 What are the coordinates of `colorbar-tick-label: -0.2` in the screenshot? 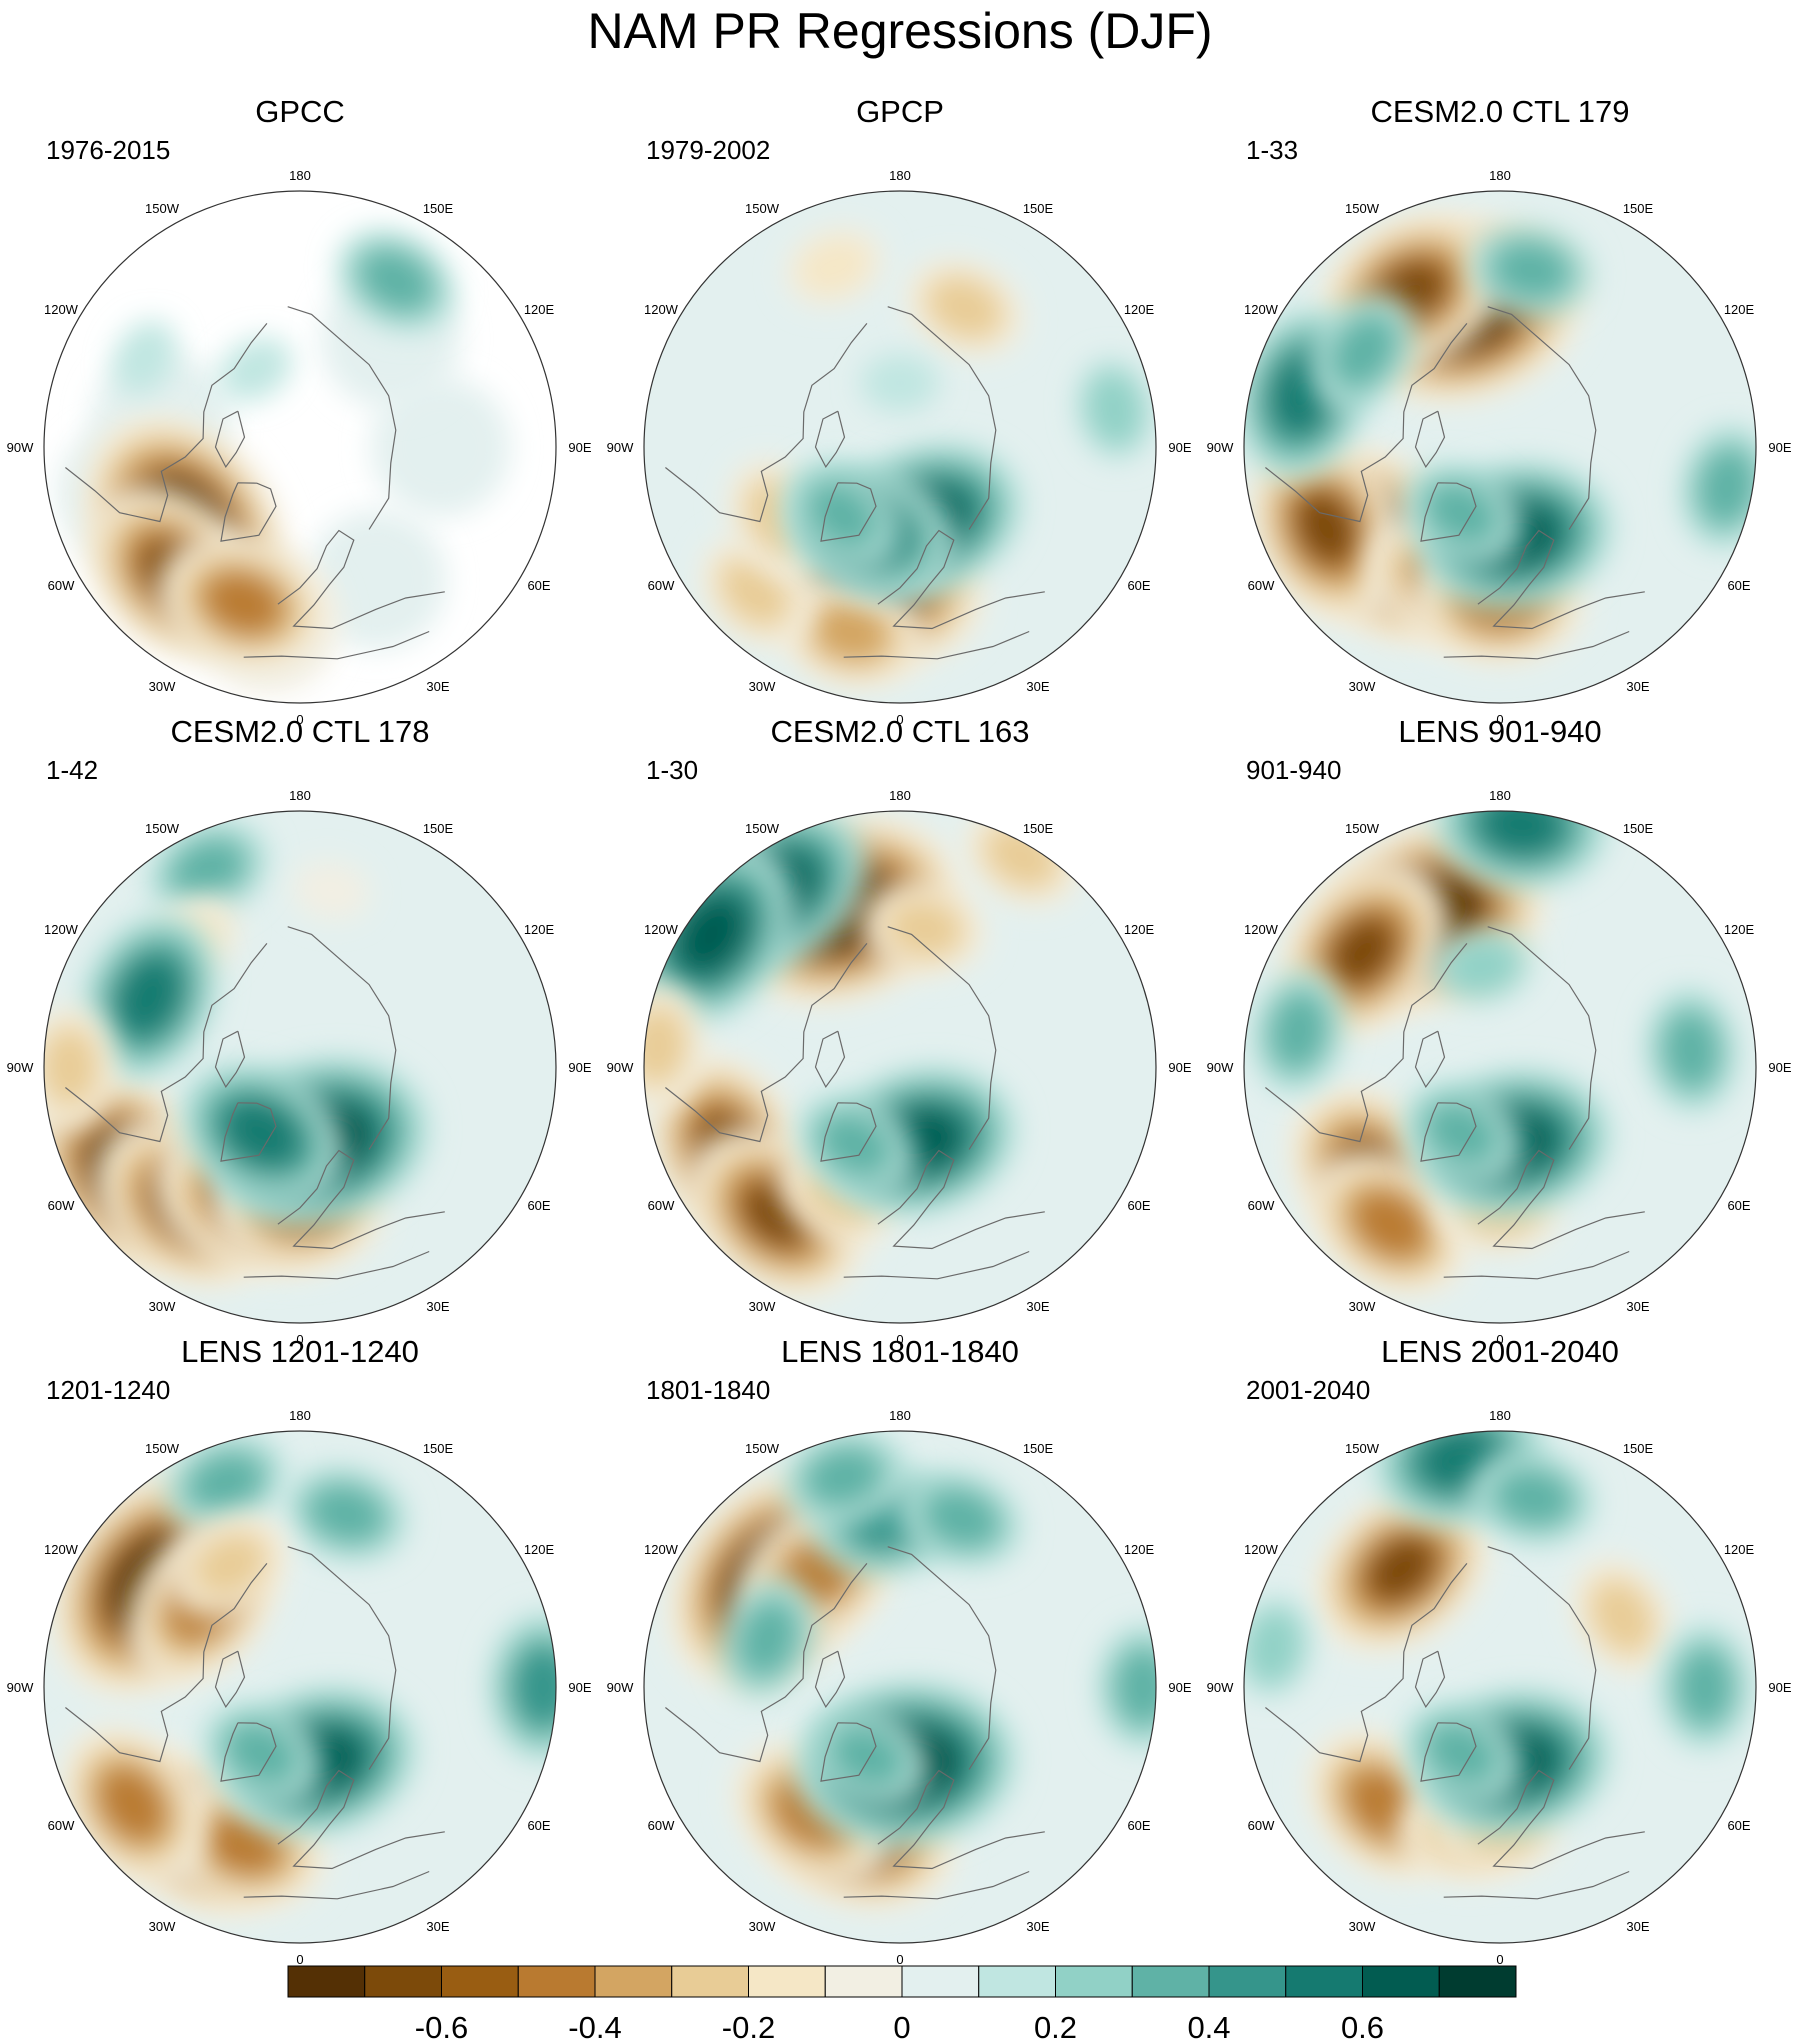 It's located at (748, 2026).